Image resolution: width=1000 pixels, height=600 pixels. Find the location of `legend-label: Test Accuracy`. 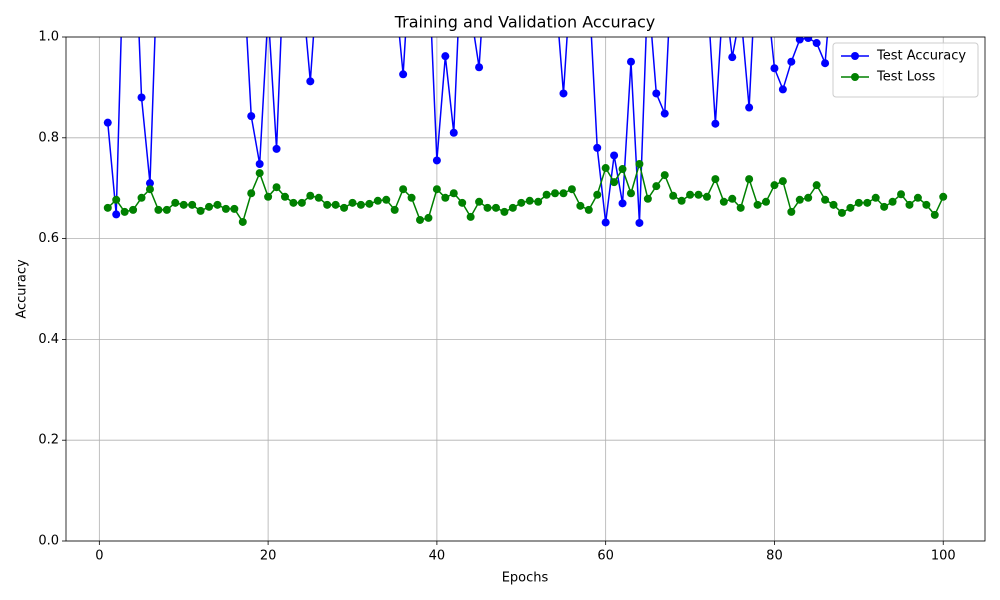

legend-label: Test Accuracy is located at coordinates (921, 56).